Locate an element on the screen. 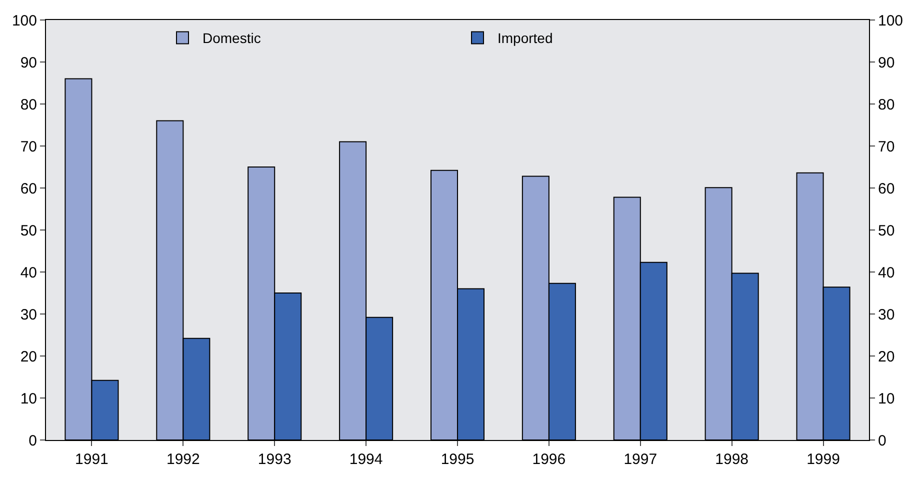 The width and height of the screenshot is (915, 480). x-tick-label: 1999 is located at coordinates (823, 459).